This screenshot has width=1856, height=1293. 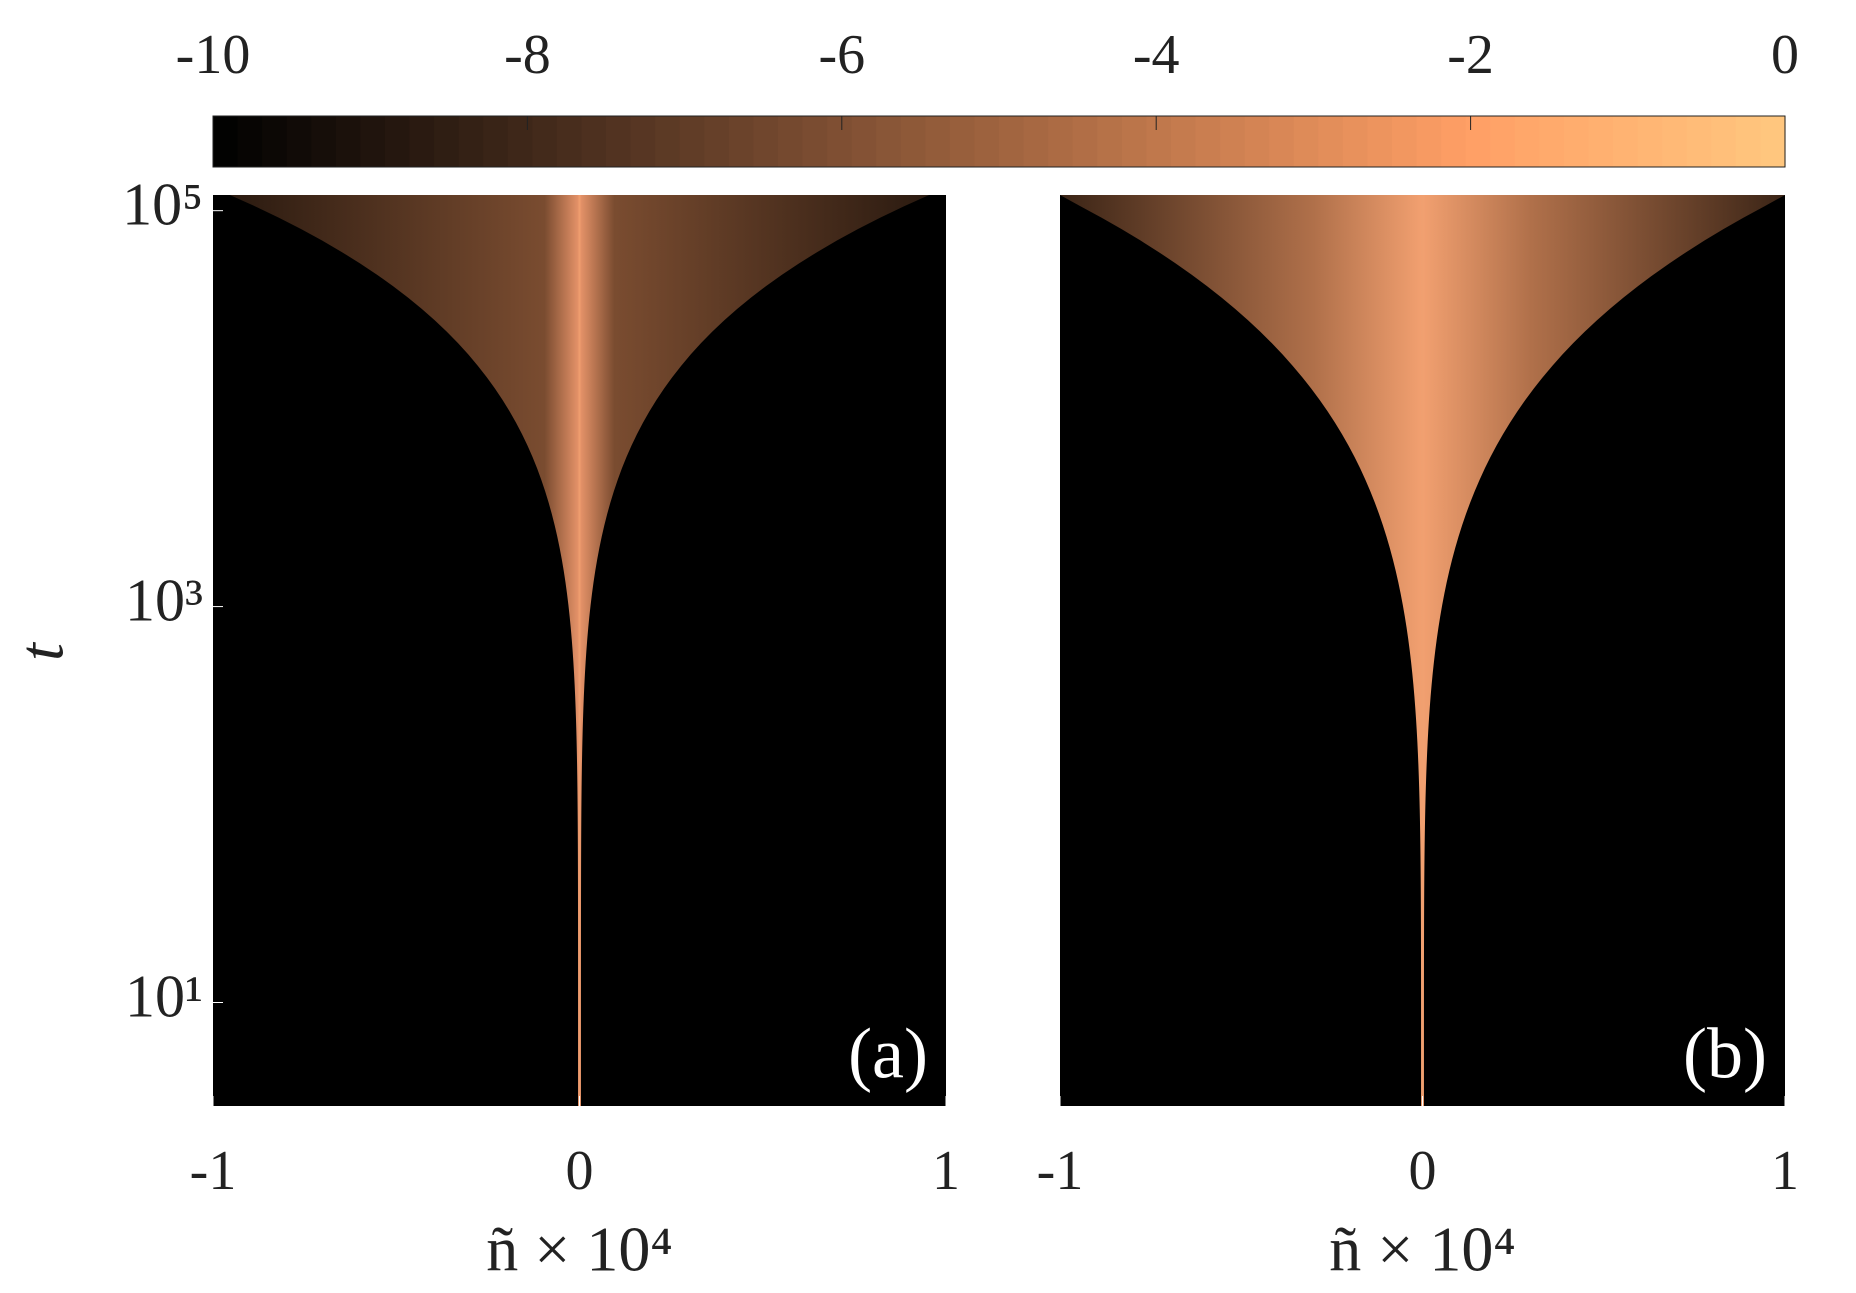 I want to click on y-tick-label: 10¹, so click(x=164, y=996).